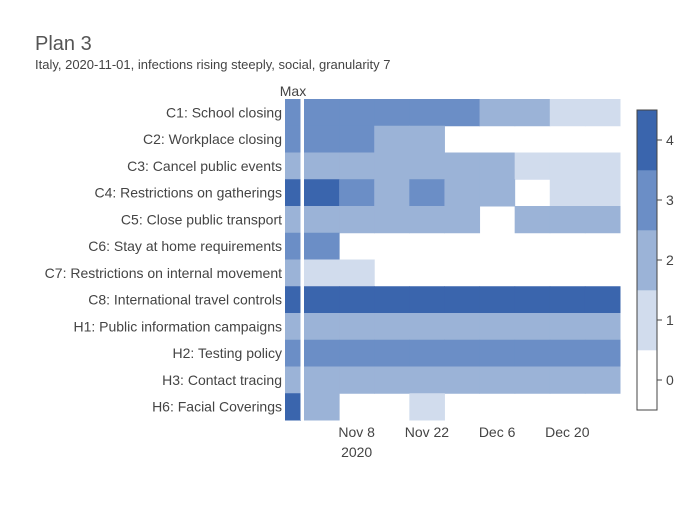 Image resolution: width=700 pixels, height=505 pixels. Describe the element at coordinates (185, 246) in the screenshot. I see `row-label: C6: Stay at home requirements` at that location.